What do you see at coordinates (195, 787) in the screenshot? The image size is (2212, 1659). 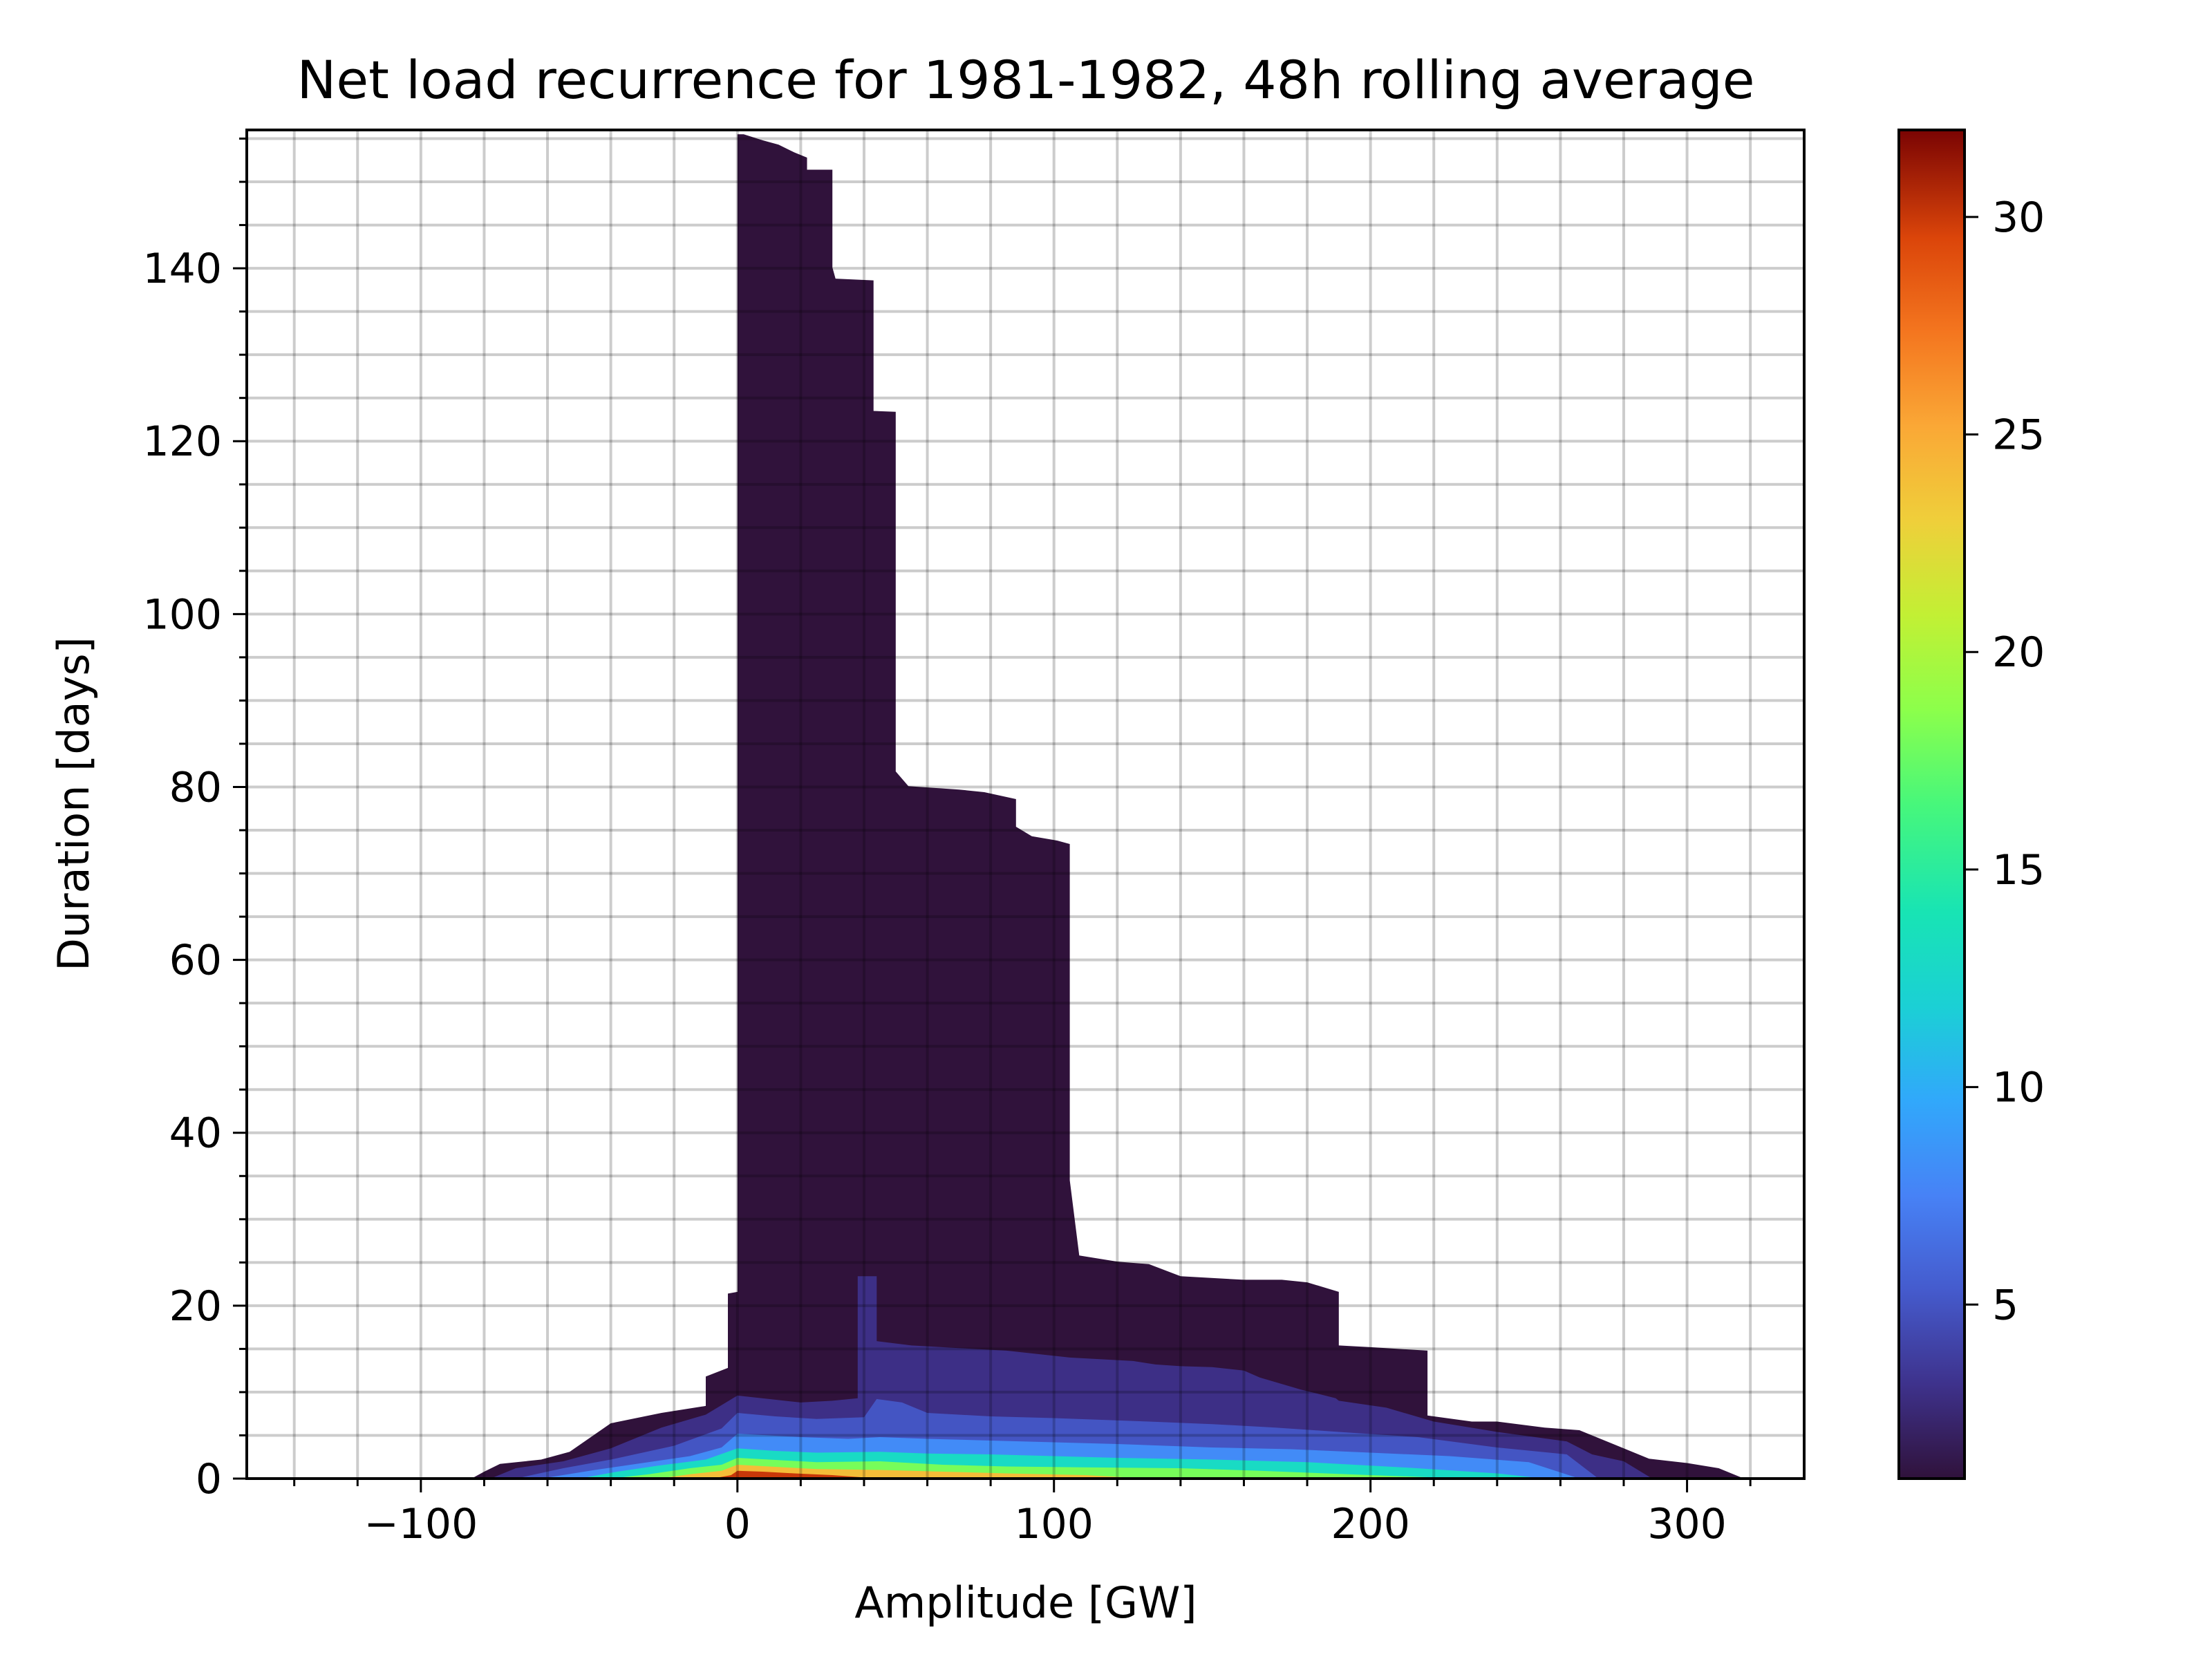 I see `y-tick-label: 80` at bounding box center [195, 787].